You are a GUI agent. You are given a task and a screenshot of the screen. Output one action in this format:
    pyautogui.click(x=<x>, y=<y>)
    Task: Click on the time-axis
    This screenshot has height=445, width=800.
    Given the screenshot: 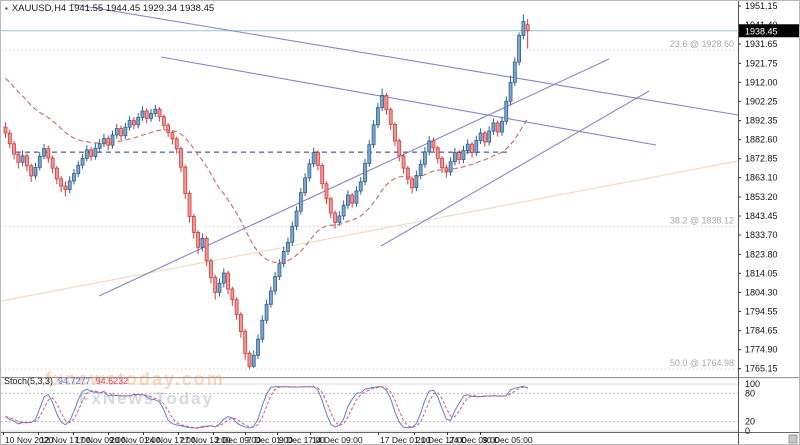 What is the action you would take?
    pyautogui.click(x=400, y=439)
    